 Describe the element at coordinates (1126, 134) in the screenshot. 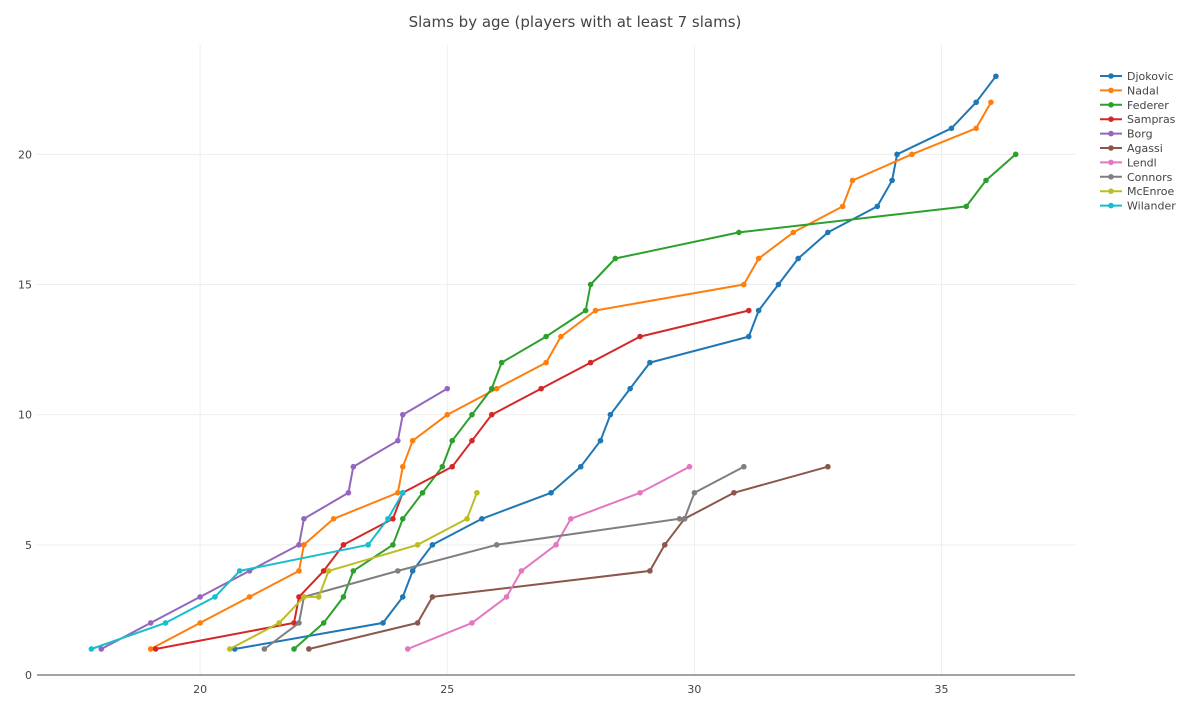

I see `legend-item-borg: Borg` at that location.